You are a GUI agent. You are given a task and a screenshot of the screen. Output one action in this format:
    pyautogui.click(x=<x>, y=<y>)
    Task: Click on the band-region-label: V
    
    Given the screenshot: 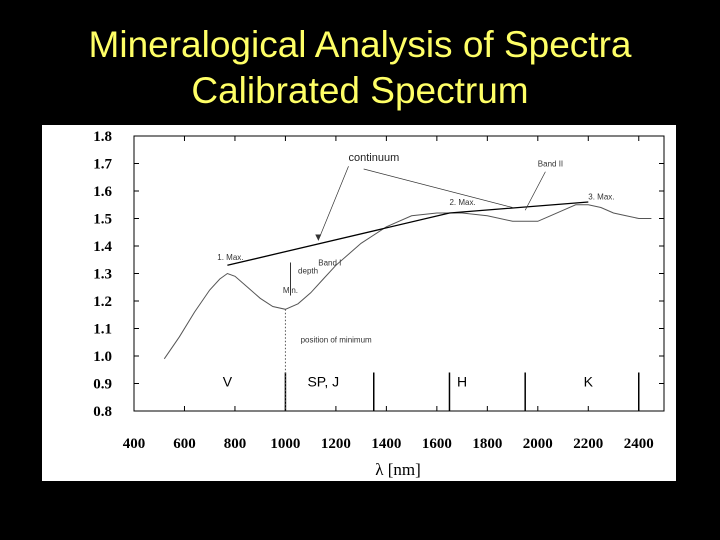 What is the action you would take?
    pyautogui.click(x=228, y=381)
    